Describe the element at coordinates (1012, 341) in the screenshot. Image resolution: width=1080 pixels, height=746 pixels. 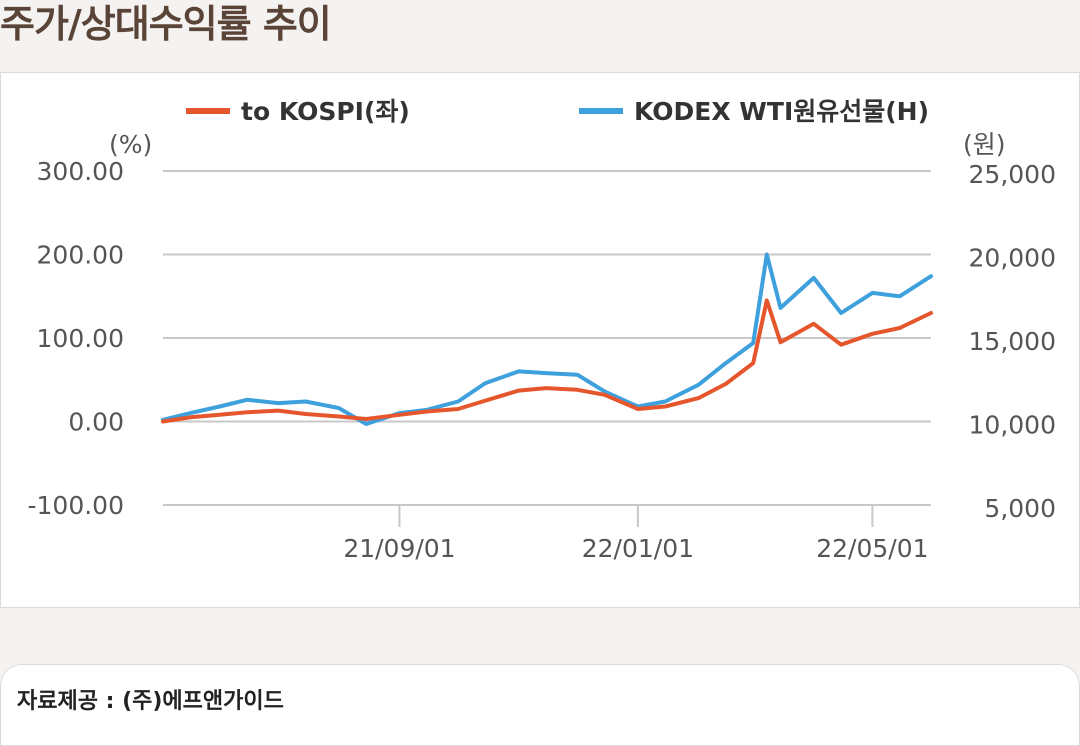
I see `y-right-tick-label: 15,000` at that location.